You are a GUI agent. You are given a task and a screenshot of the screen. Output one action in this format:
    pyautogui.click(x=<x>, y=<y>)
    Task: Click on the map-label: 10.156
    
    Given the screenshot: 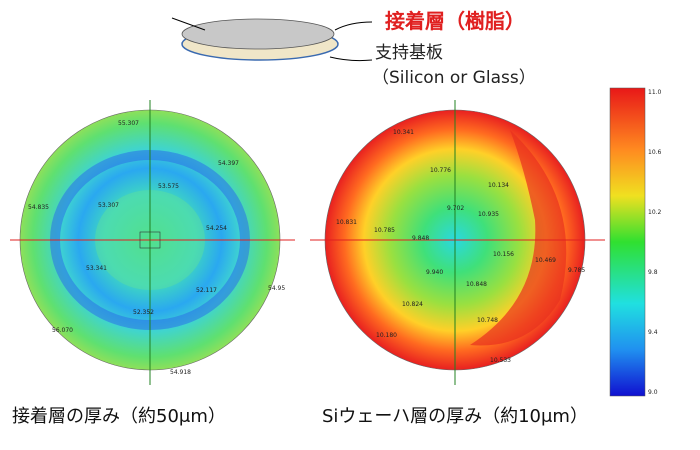 What is the action you would take?
    pyautogui.click(x=503, y=254)
    